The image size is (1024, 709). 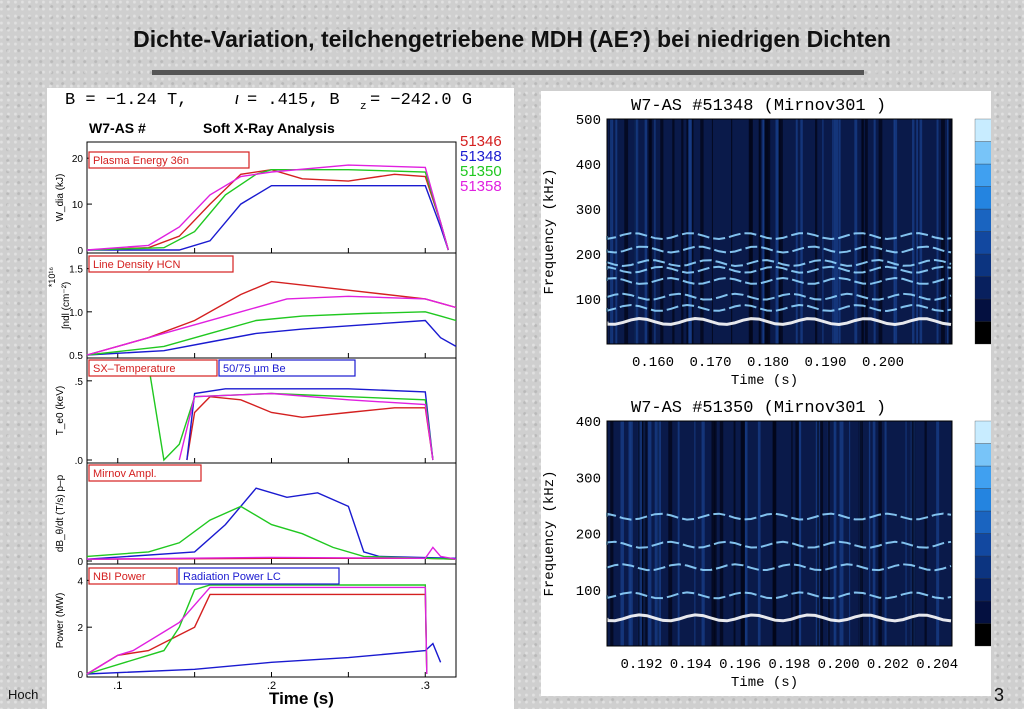 I want to click on spectrogram-frame, so click(x=779, y=231).